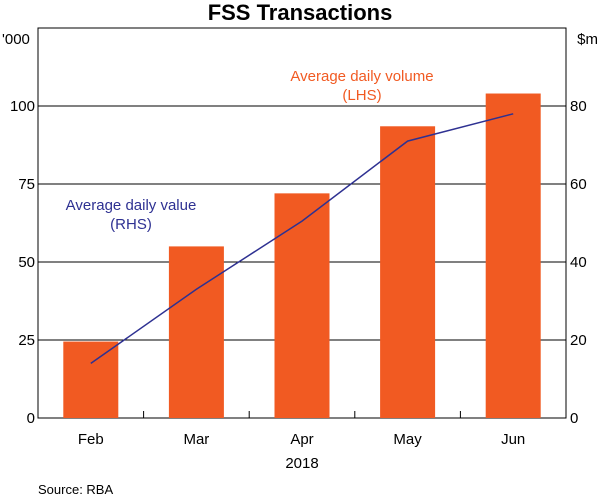 Image resolution: width=600 pixels, height=500 pixels. What do you see at coordinates (91, 439) in the screenshot?
I see `x-tick-label: Feb` at bounding box center [91, 439].